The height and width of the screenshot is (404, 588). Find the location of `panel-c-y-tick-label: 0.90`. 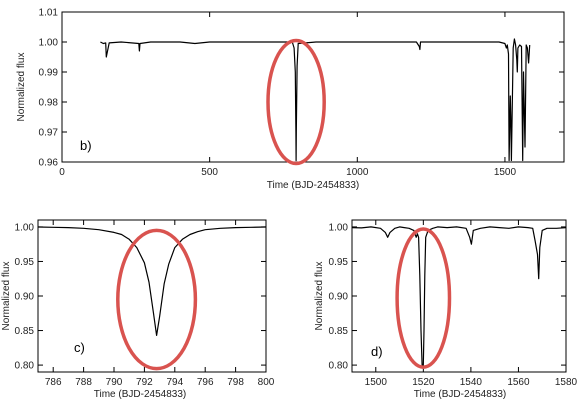

panel-c-y-tick-label: 0.90 is located at coordinates (25, 297).